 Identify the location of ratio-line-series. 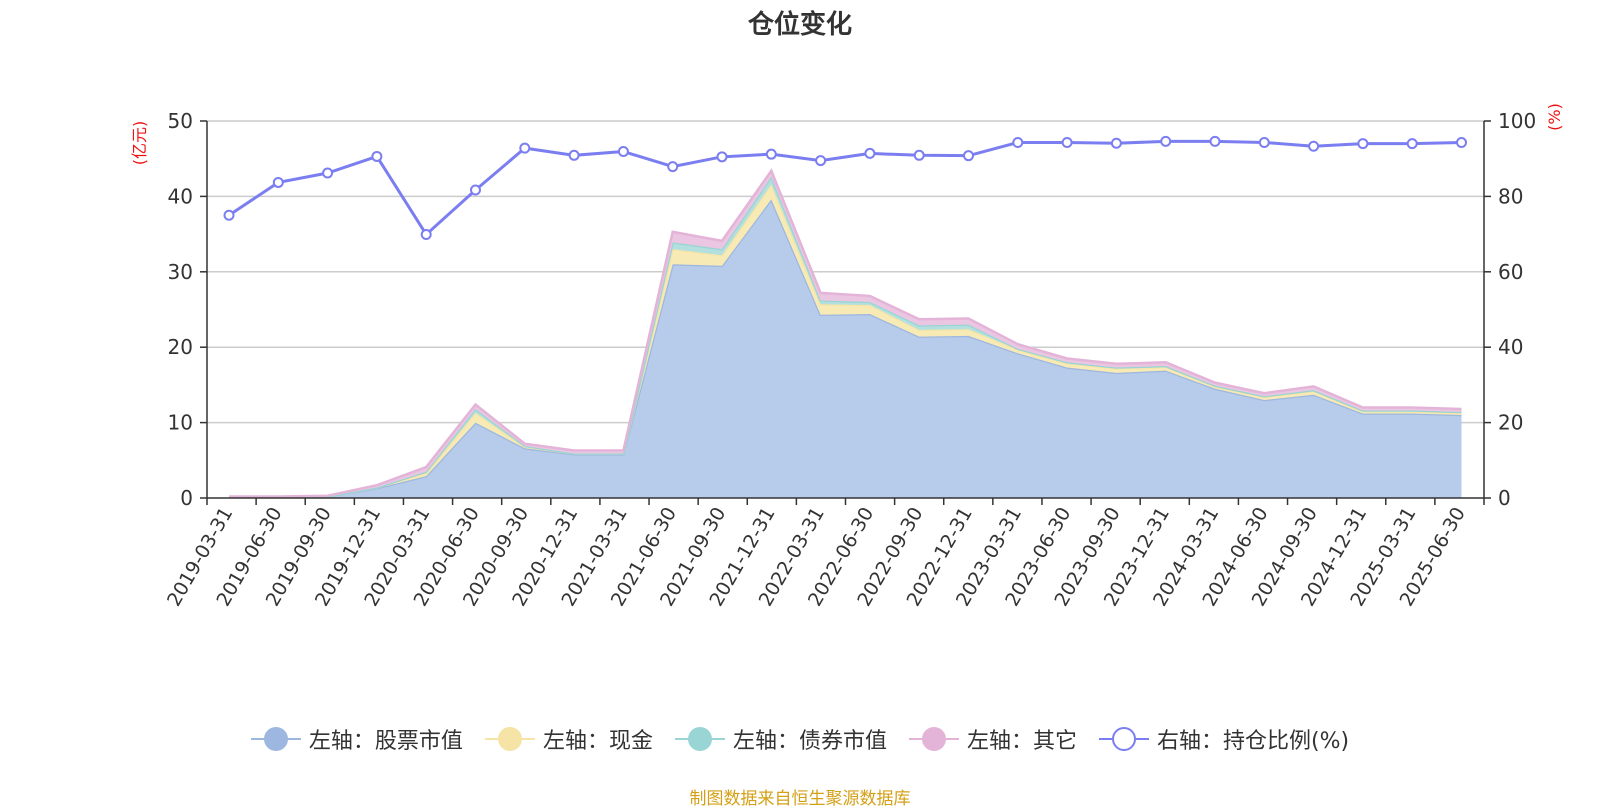
(845, 187).